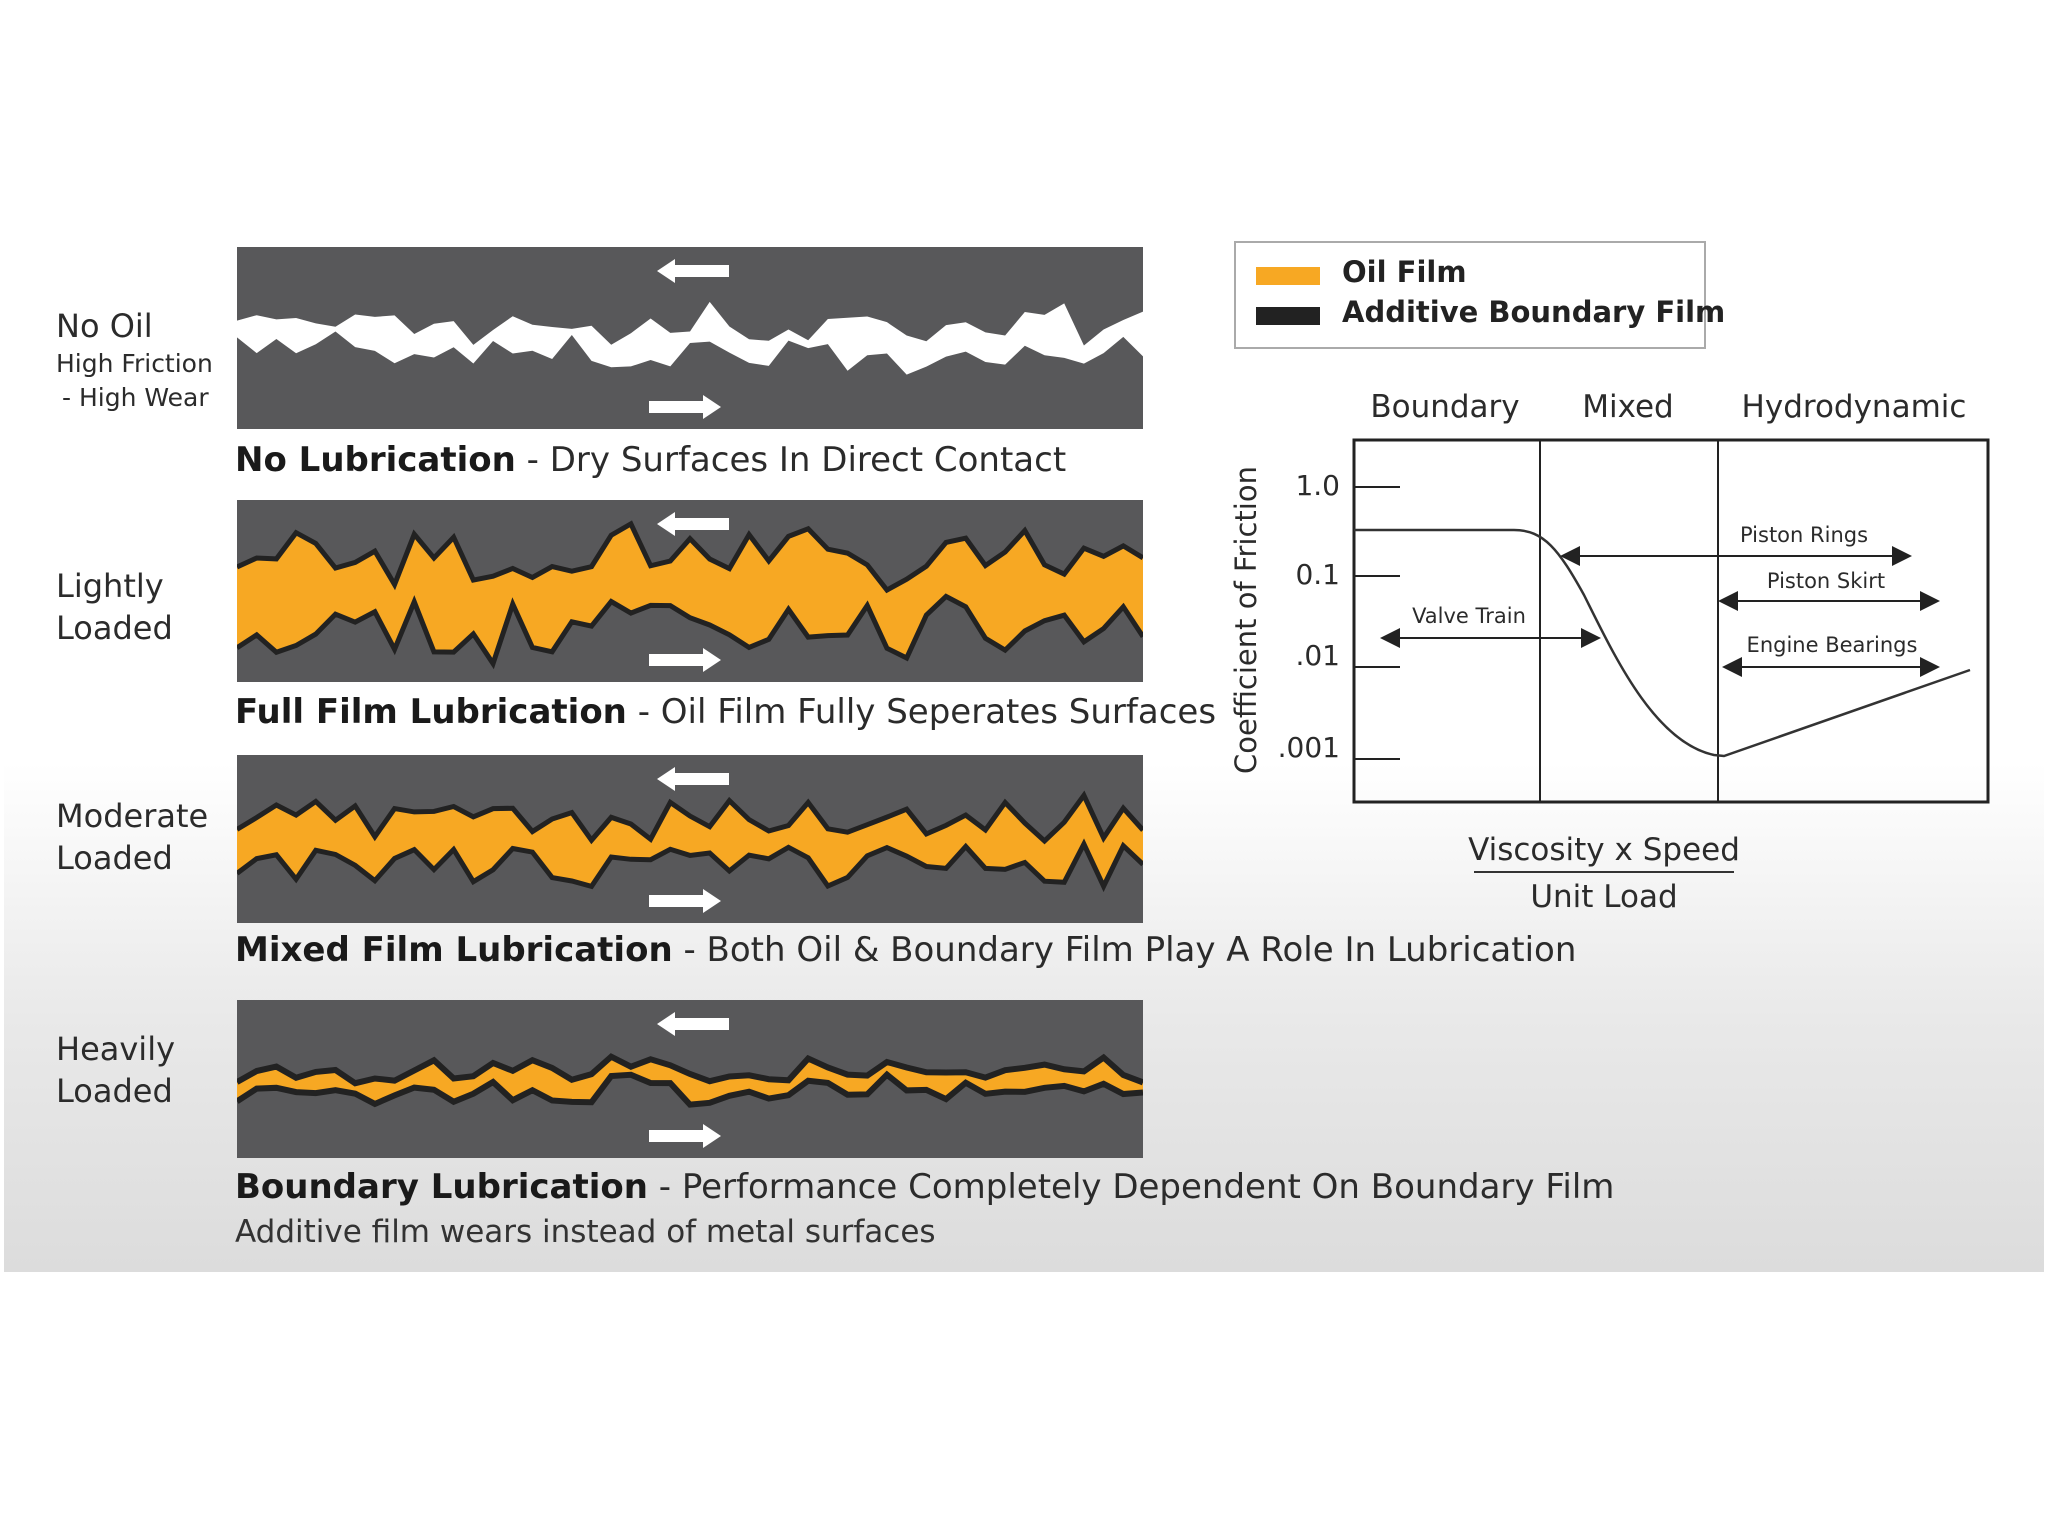 Image resolution: width=2048 pixels, height=1536 pixels. What do you see at coordinates (1288, 316) in the screenshot?
I see `legend-swatch-boundary` at bounding box center [1288, 316].